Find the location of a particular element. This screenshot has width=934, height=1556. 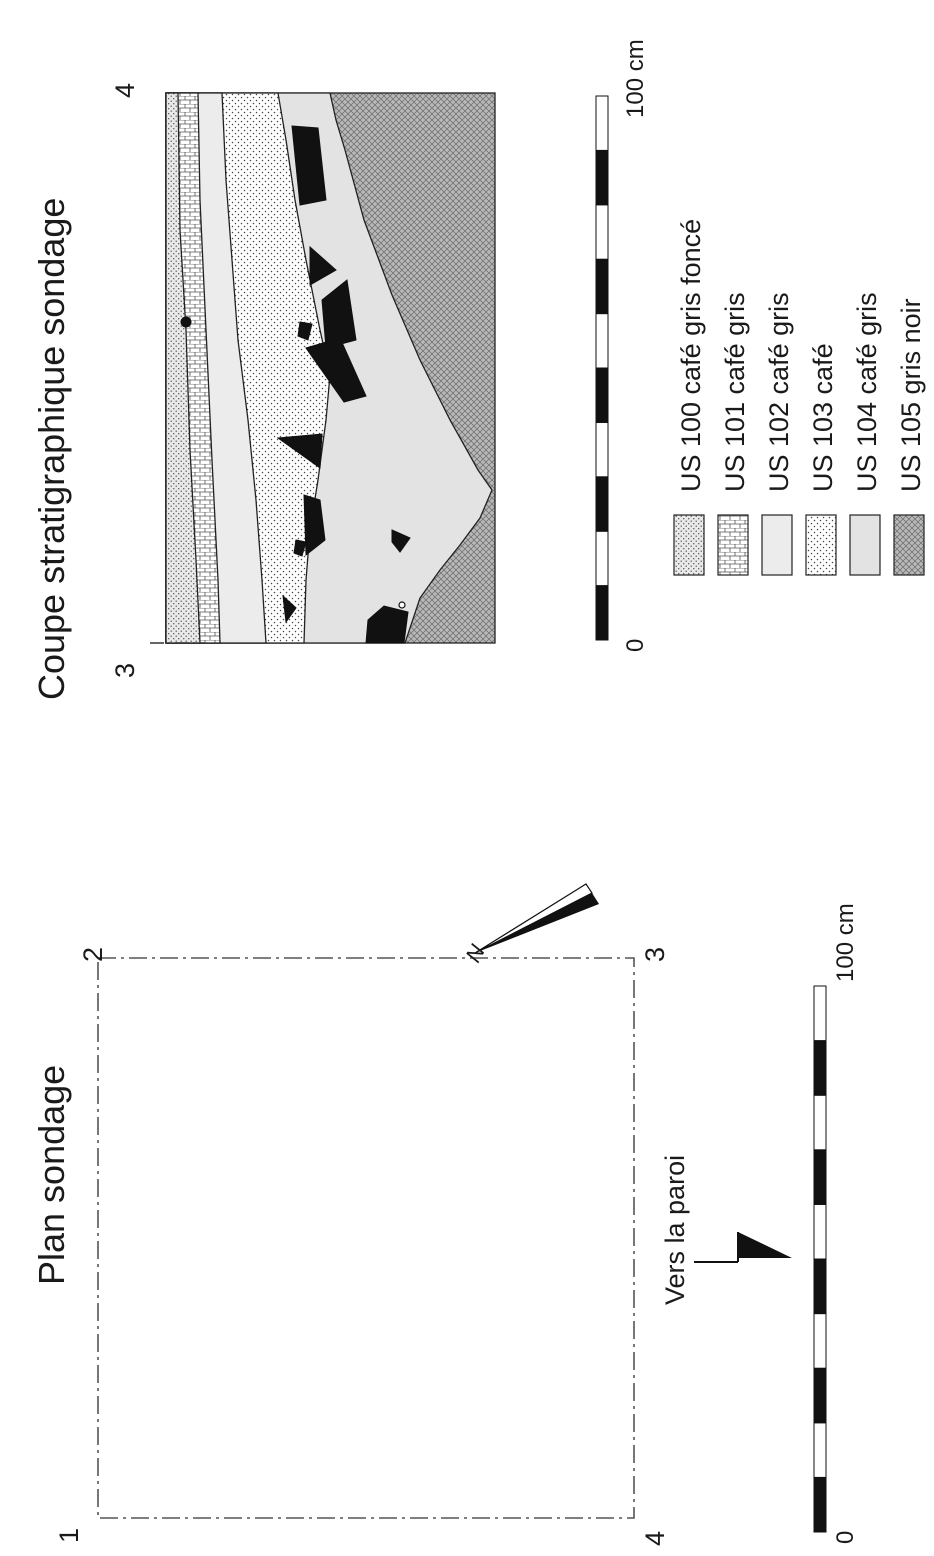

plan-corner-4: 4 is located at coordinates (655, 1538).